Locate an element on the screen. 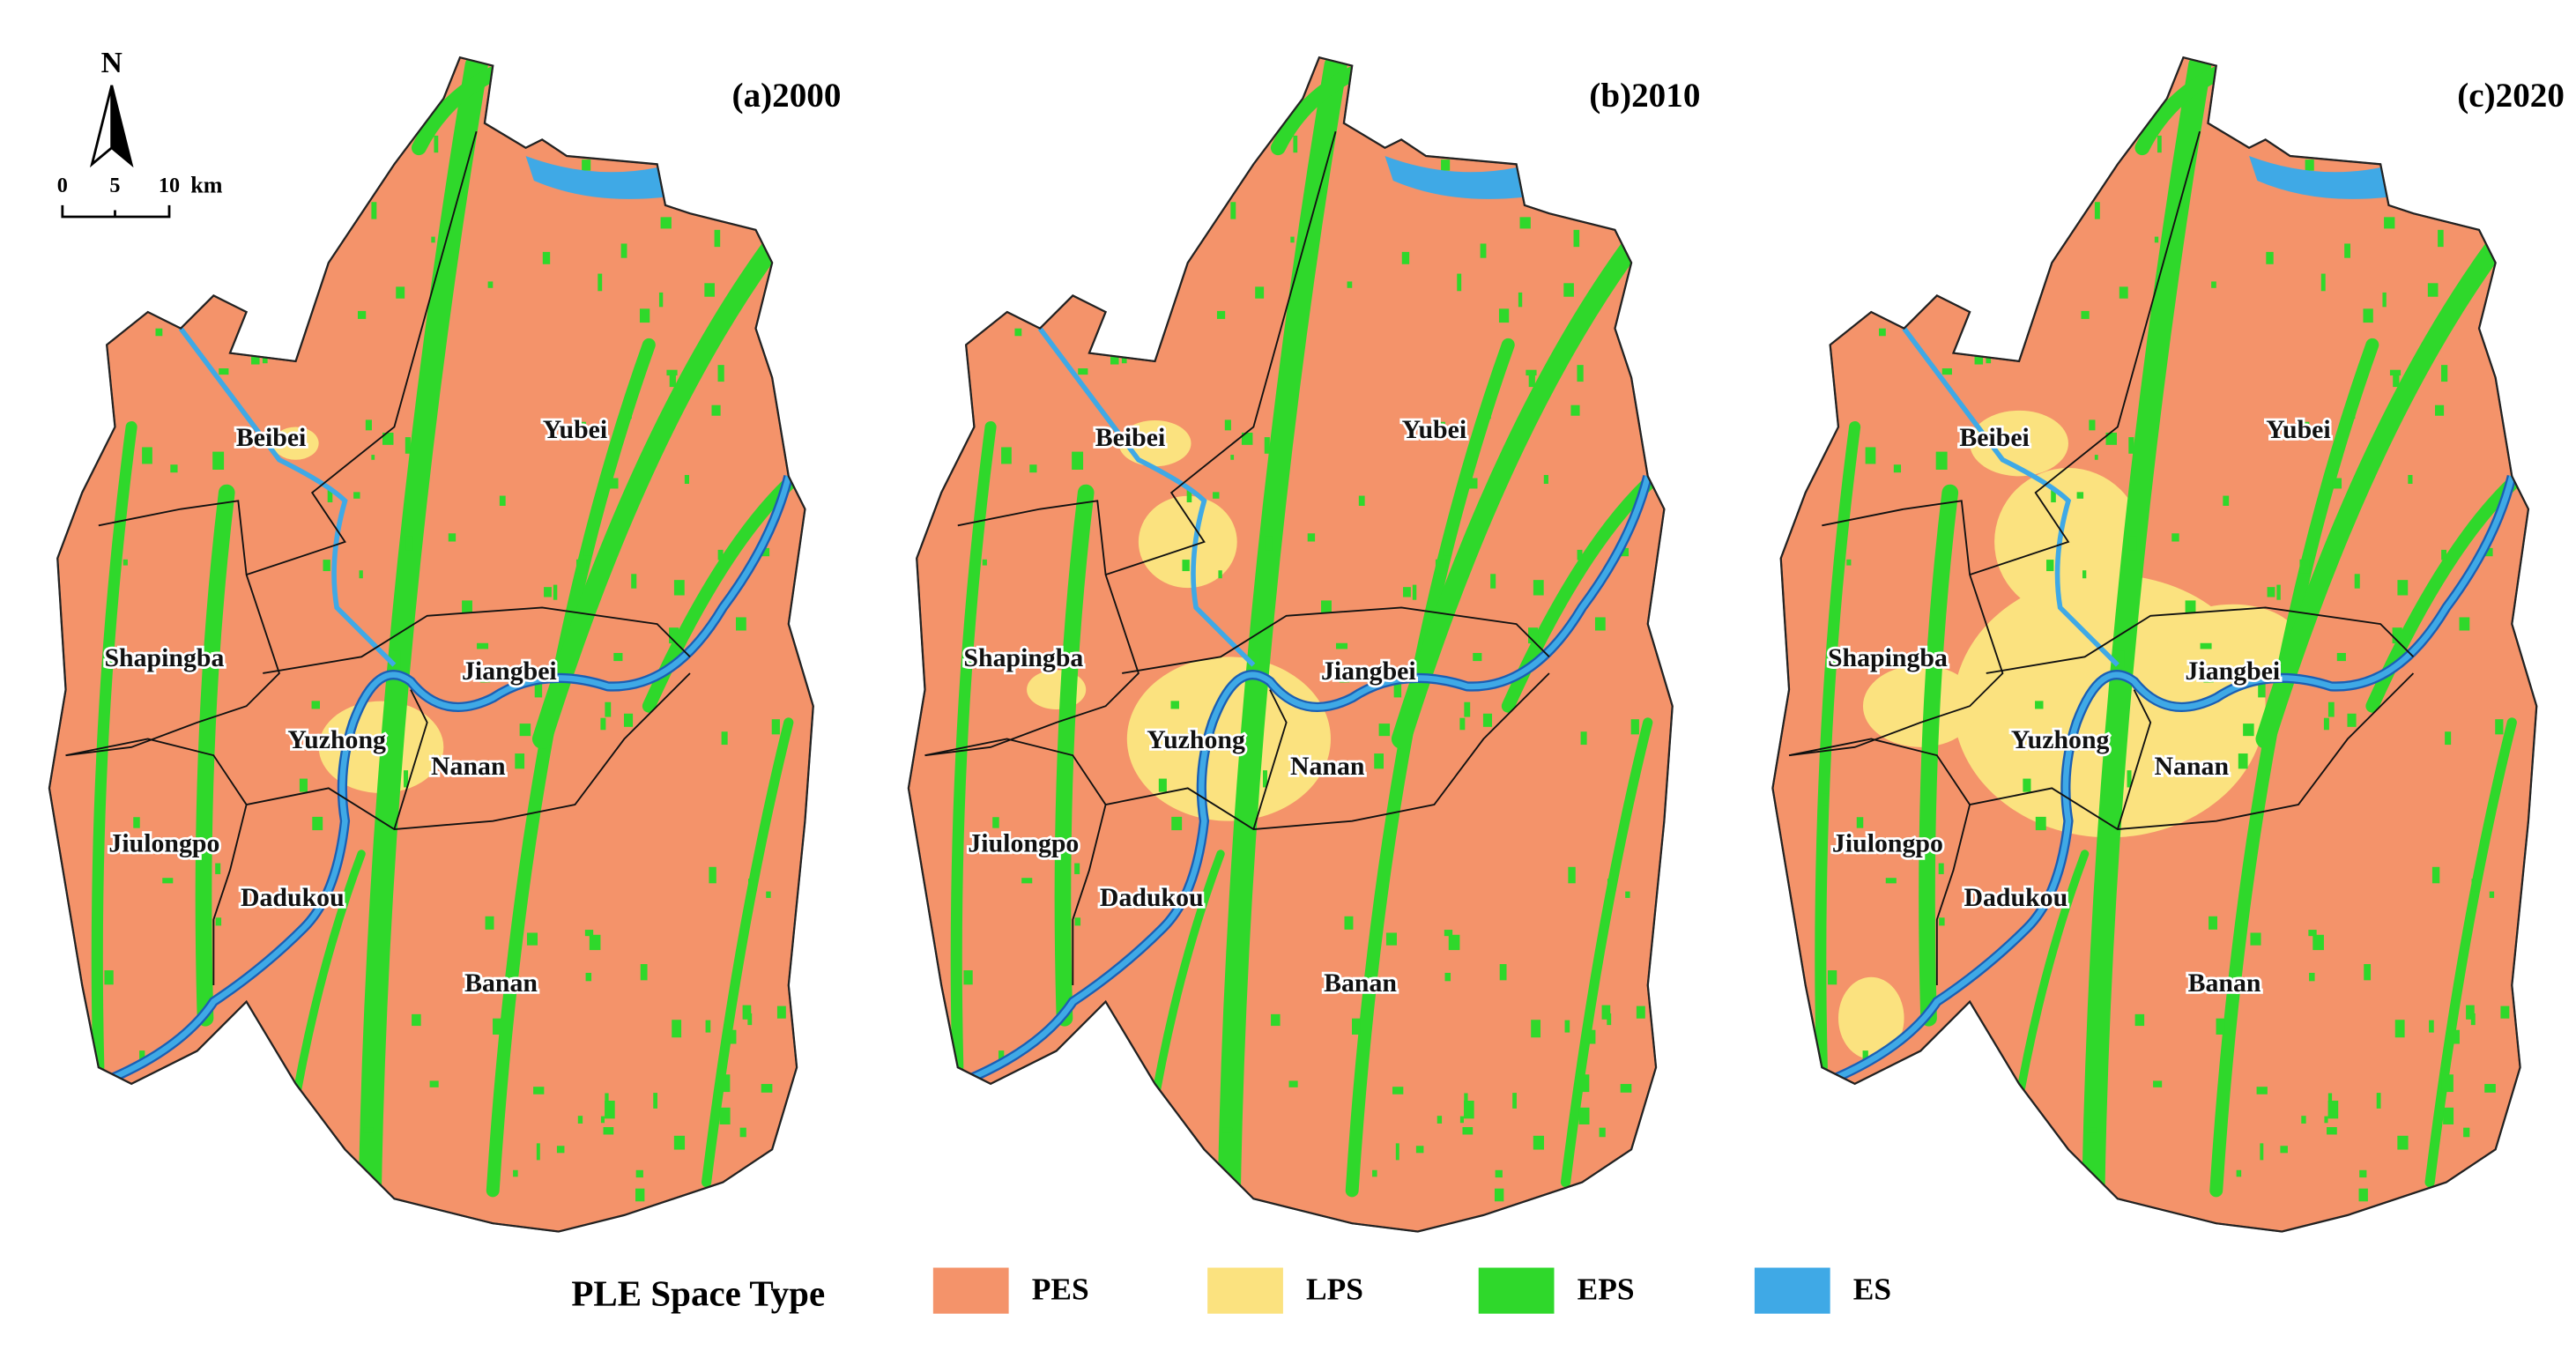 Image resolution: width=2576 pixels, height=1358 pixels. legend-label: EPS is located at coordinates (1606, 1289).